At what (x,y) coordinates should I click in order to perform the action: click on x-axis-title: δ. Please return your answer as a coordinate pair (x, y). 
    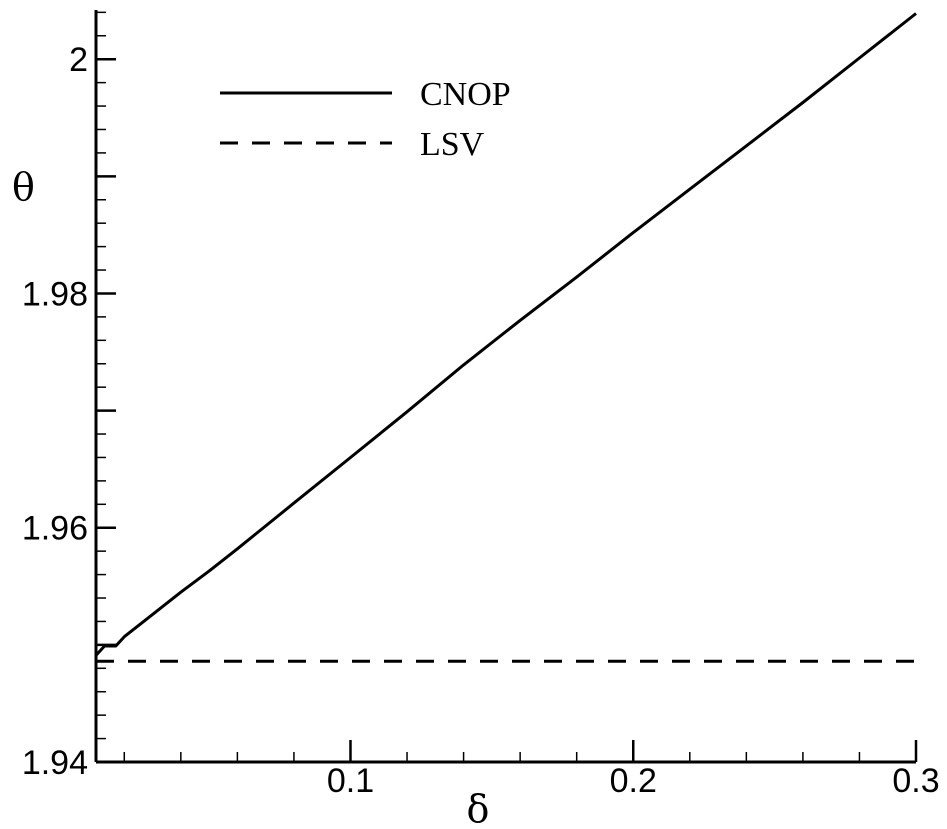
    Looking at the image, I should click on (478, 808).